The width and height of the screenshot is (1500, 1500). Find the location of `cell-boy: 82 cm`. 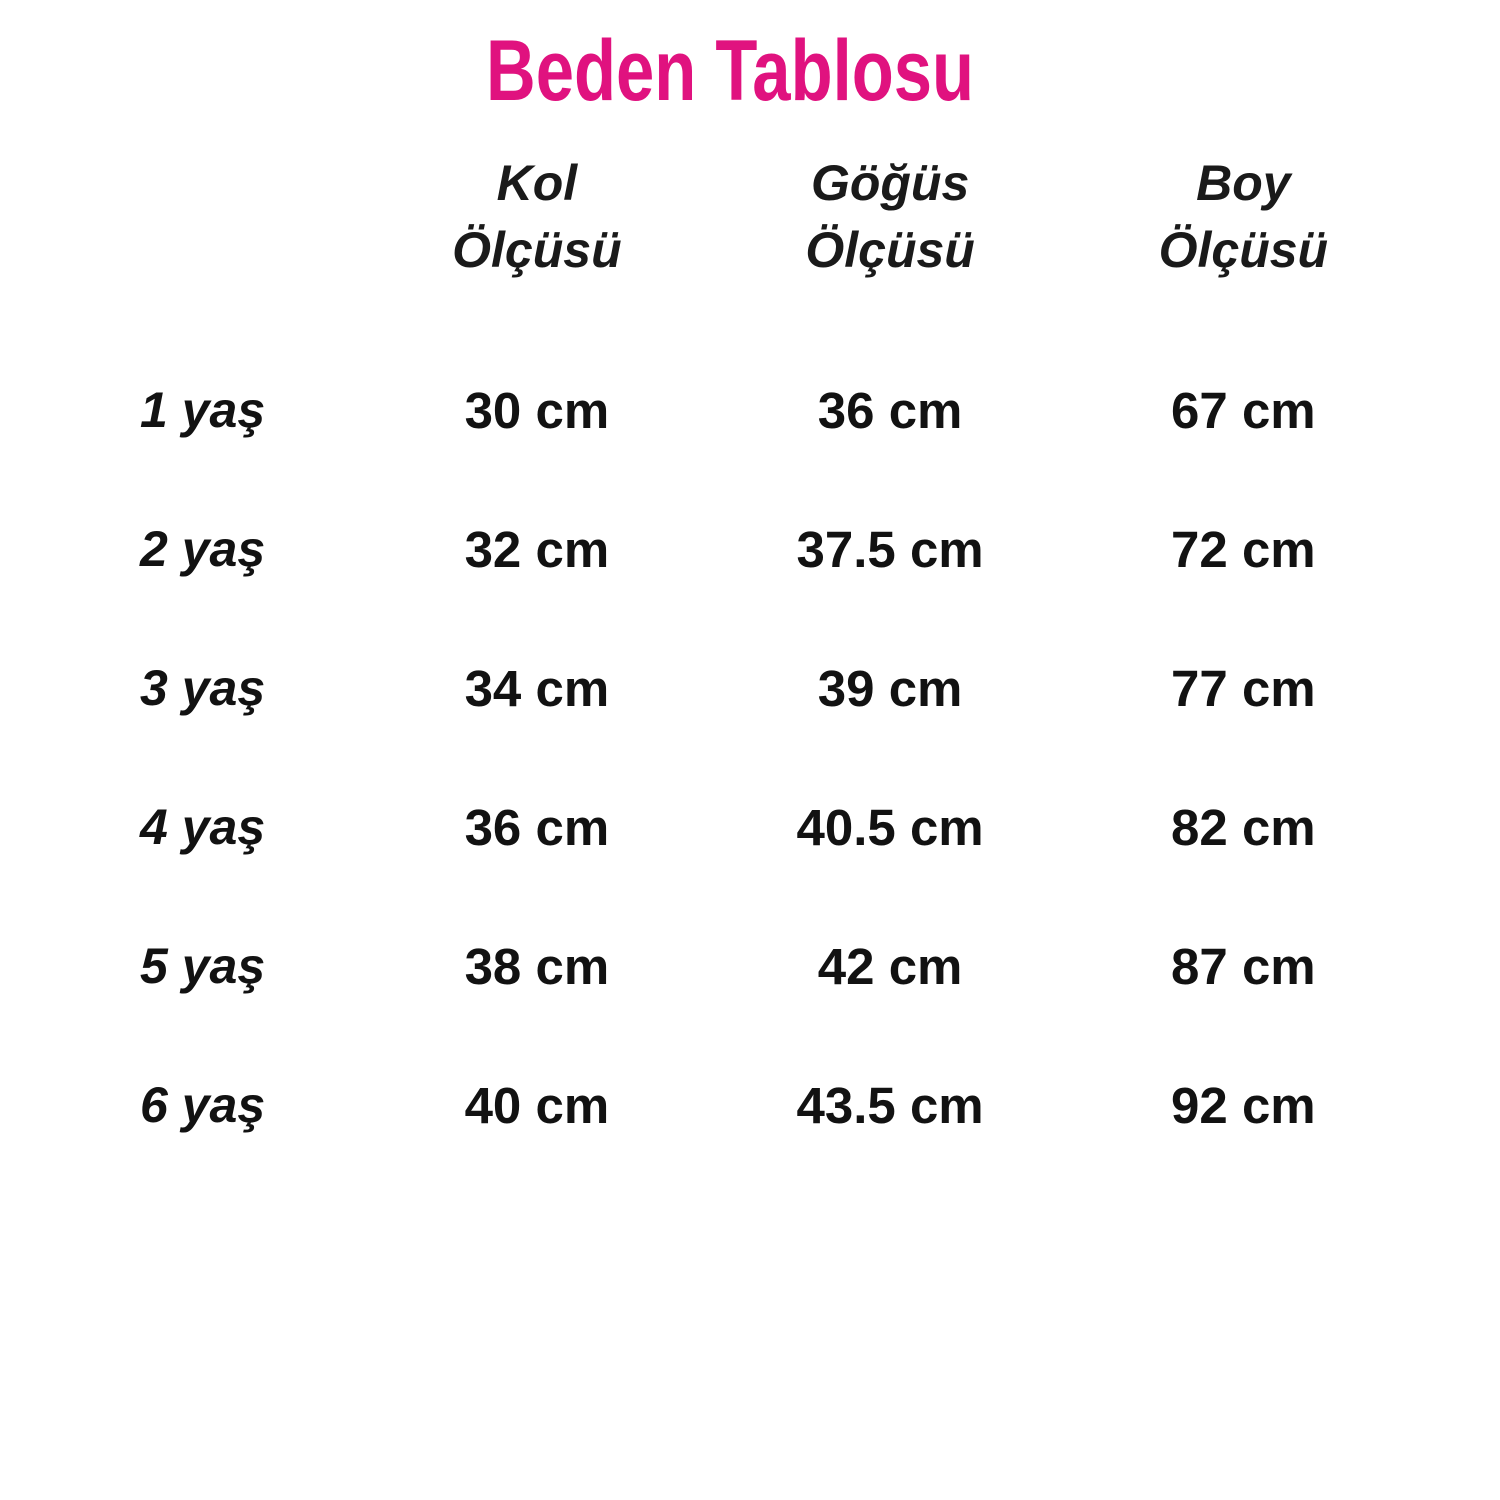

cell-boy: 82 cm is located at coordinates (1243, 827).